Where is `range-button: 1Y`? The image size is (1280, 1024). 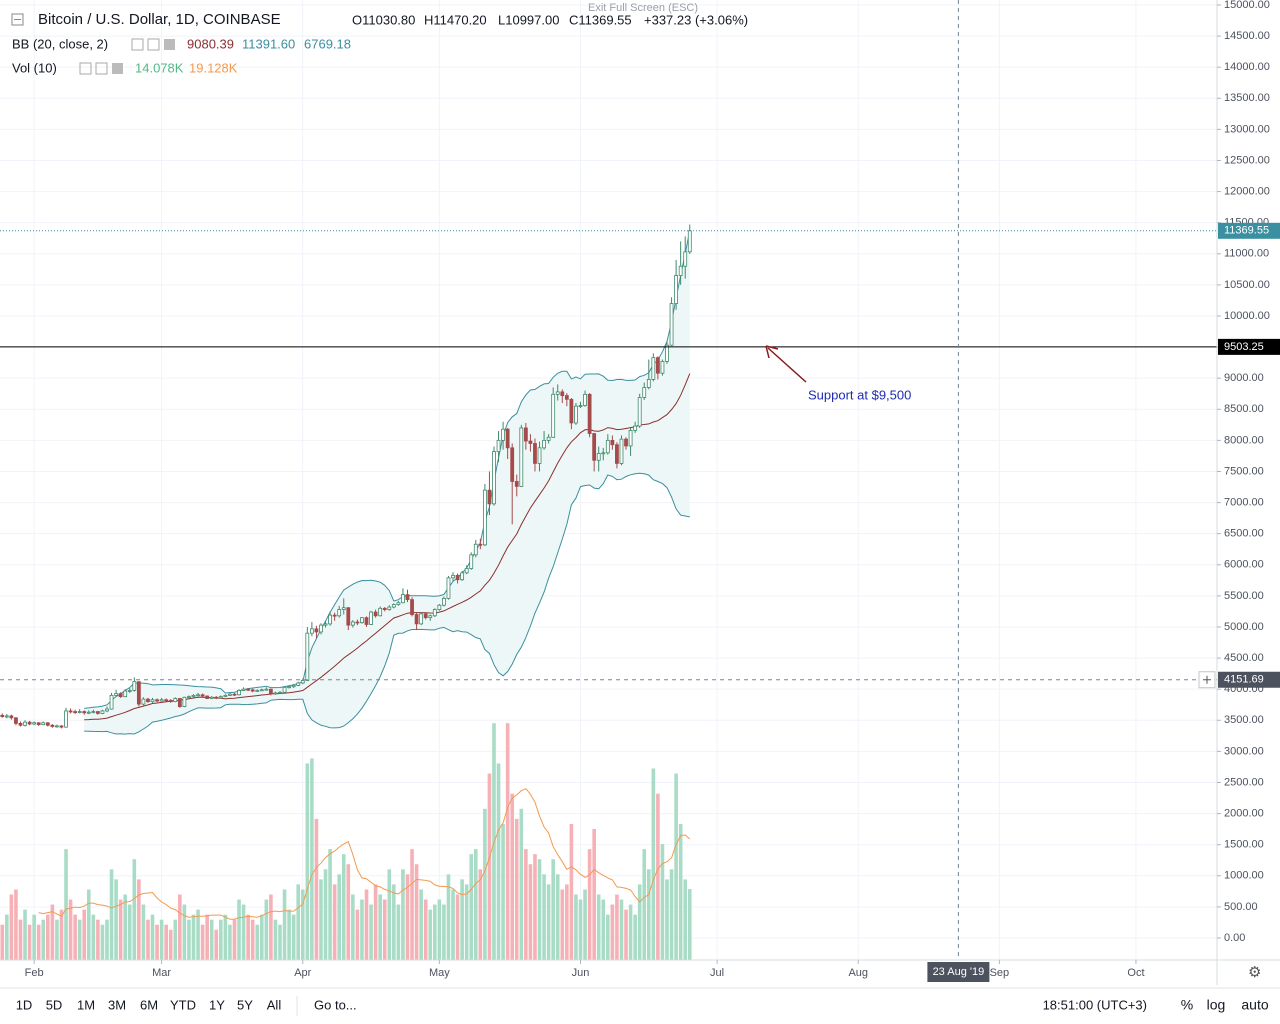
range-button: 1Y is located at coordinates (217, 1004).